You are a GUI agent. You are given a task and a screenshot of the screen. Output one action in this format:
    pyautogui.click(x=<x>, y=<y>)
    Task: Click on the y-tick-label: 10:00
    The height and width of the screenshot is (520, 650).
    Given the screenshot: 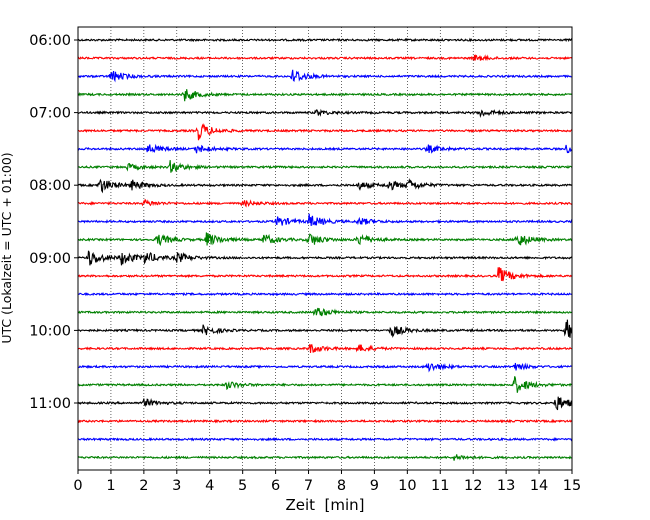 What is the action you would take?
    pyautogui.click(x=50, y=331)
    